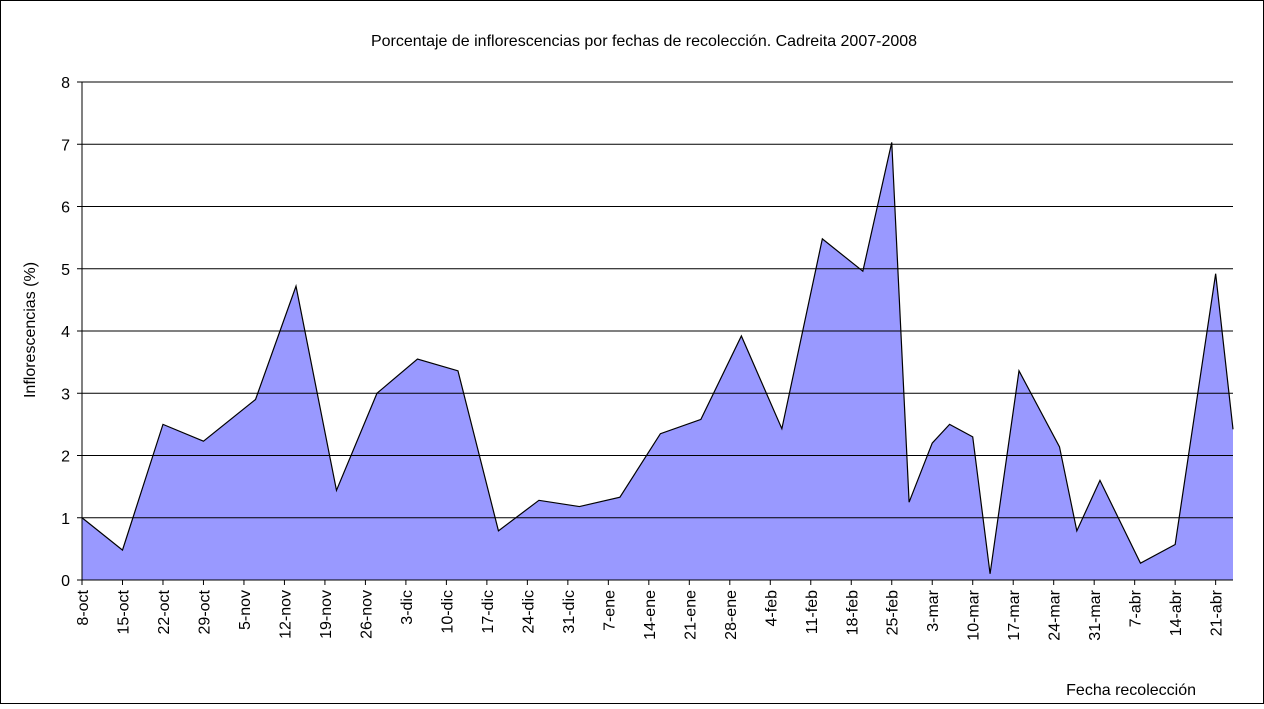  What do you see at coordinates (893, 612) in the screenshot?
I see `x-tick-label: 25-feb` at bounding box center [893, 612].